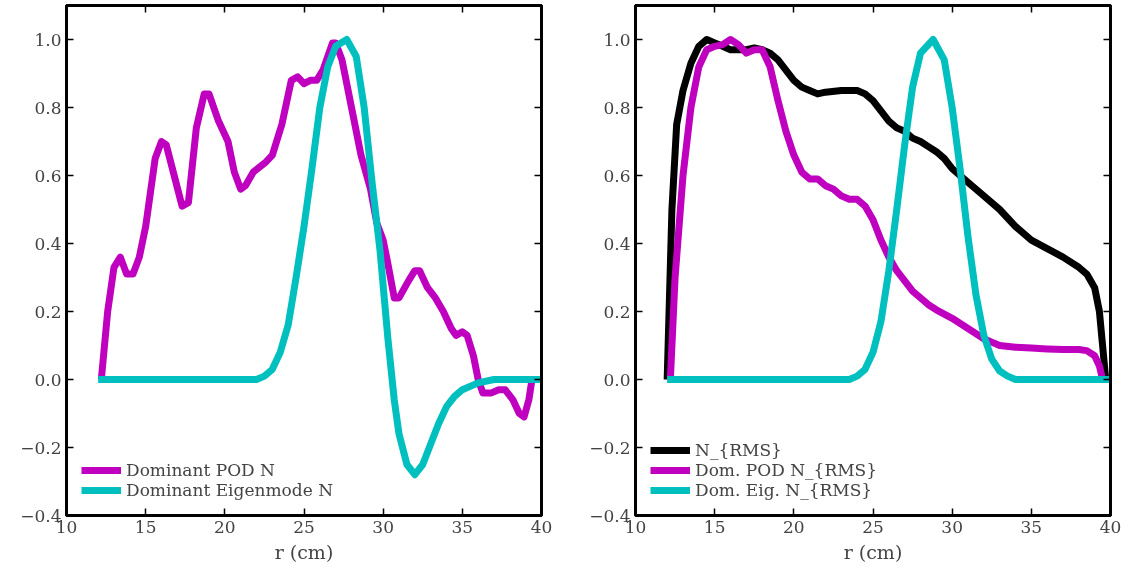 This screenshot has width=1130, height=575. I want to click on legend-label: N_{RMS}, so click(738, 450).